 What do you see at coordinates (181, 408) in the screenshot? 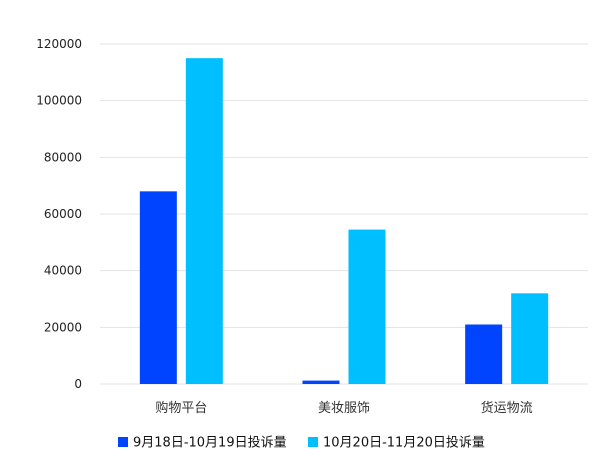
I see `x-category-label: 购物平台` at bounding box center [181, 408].